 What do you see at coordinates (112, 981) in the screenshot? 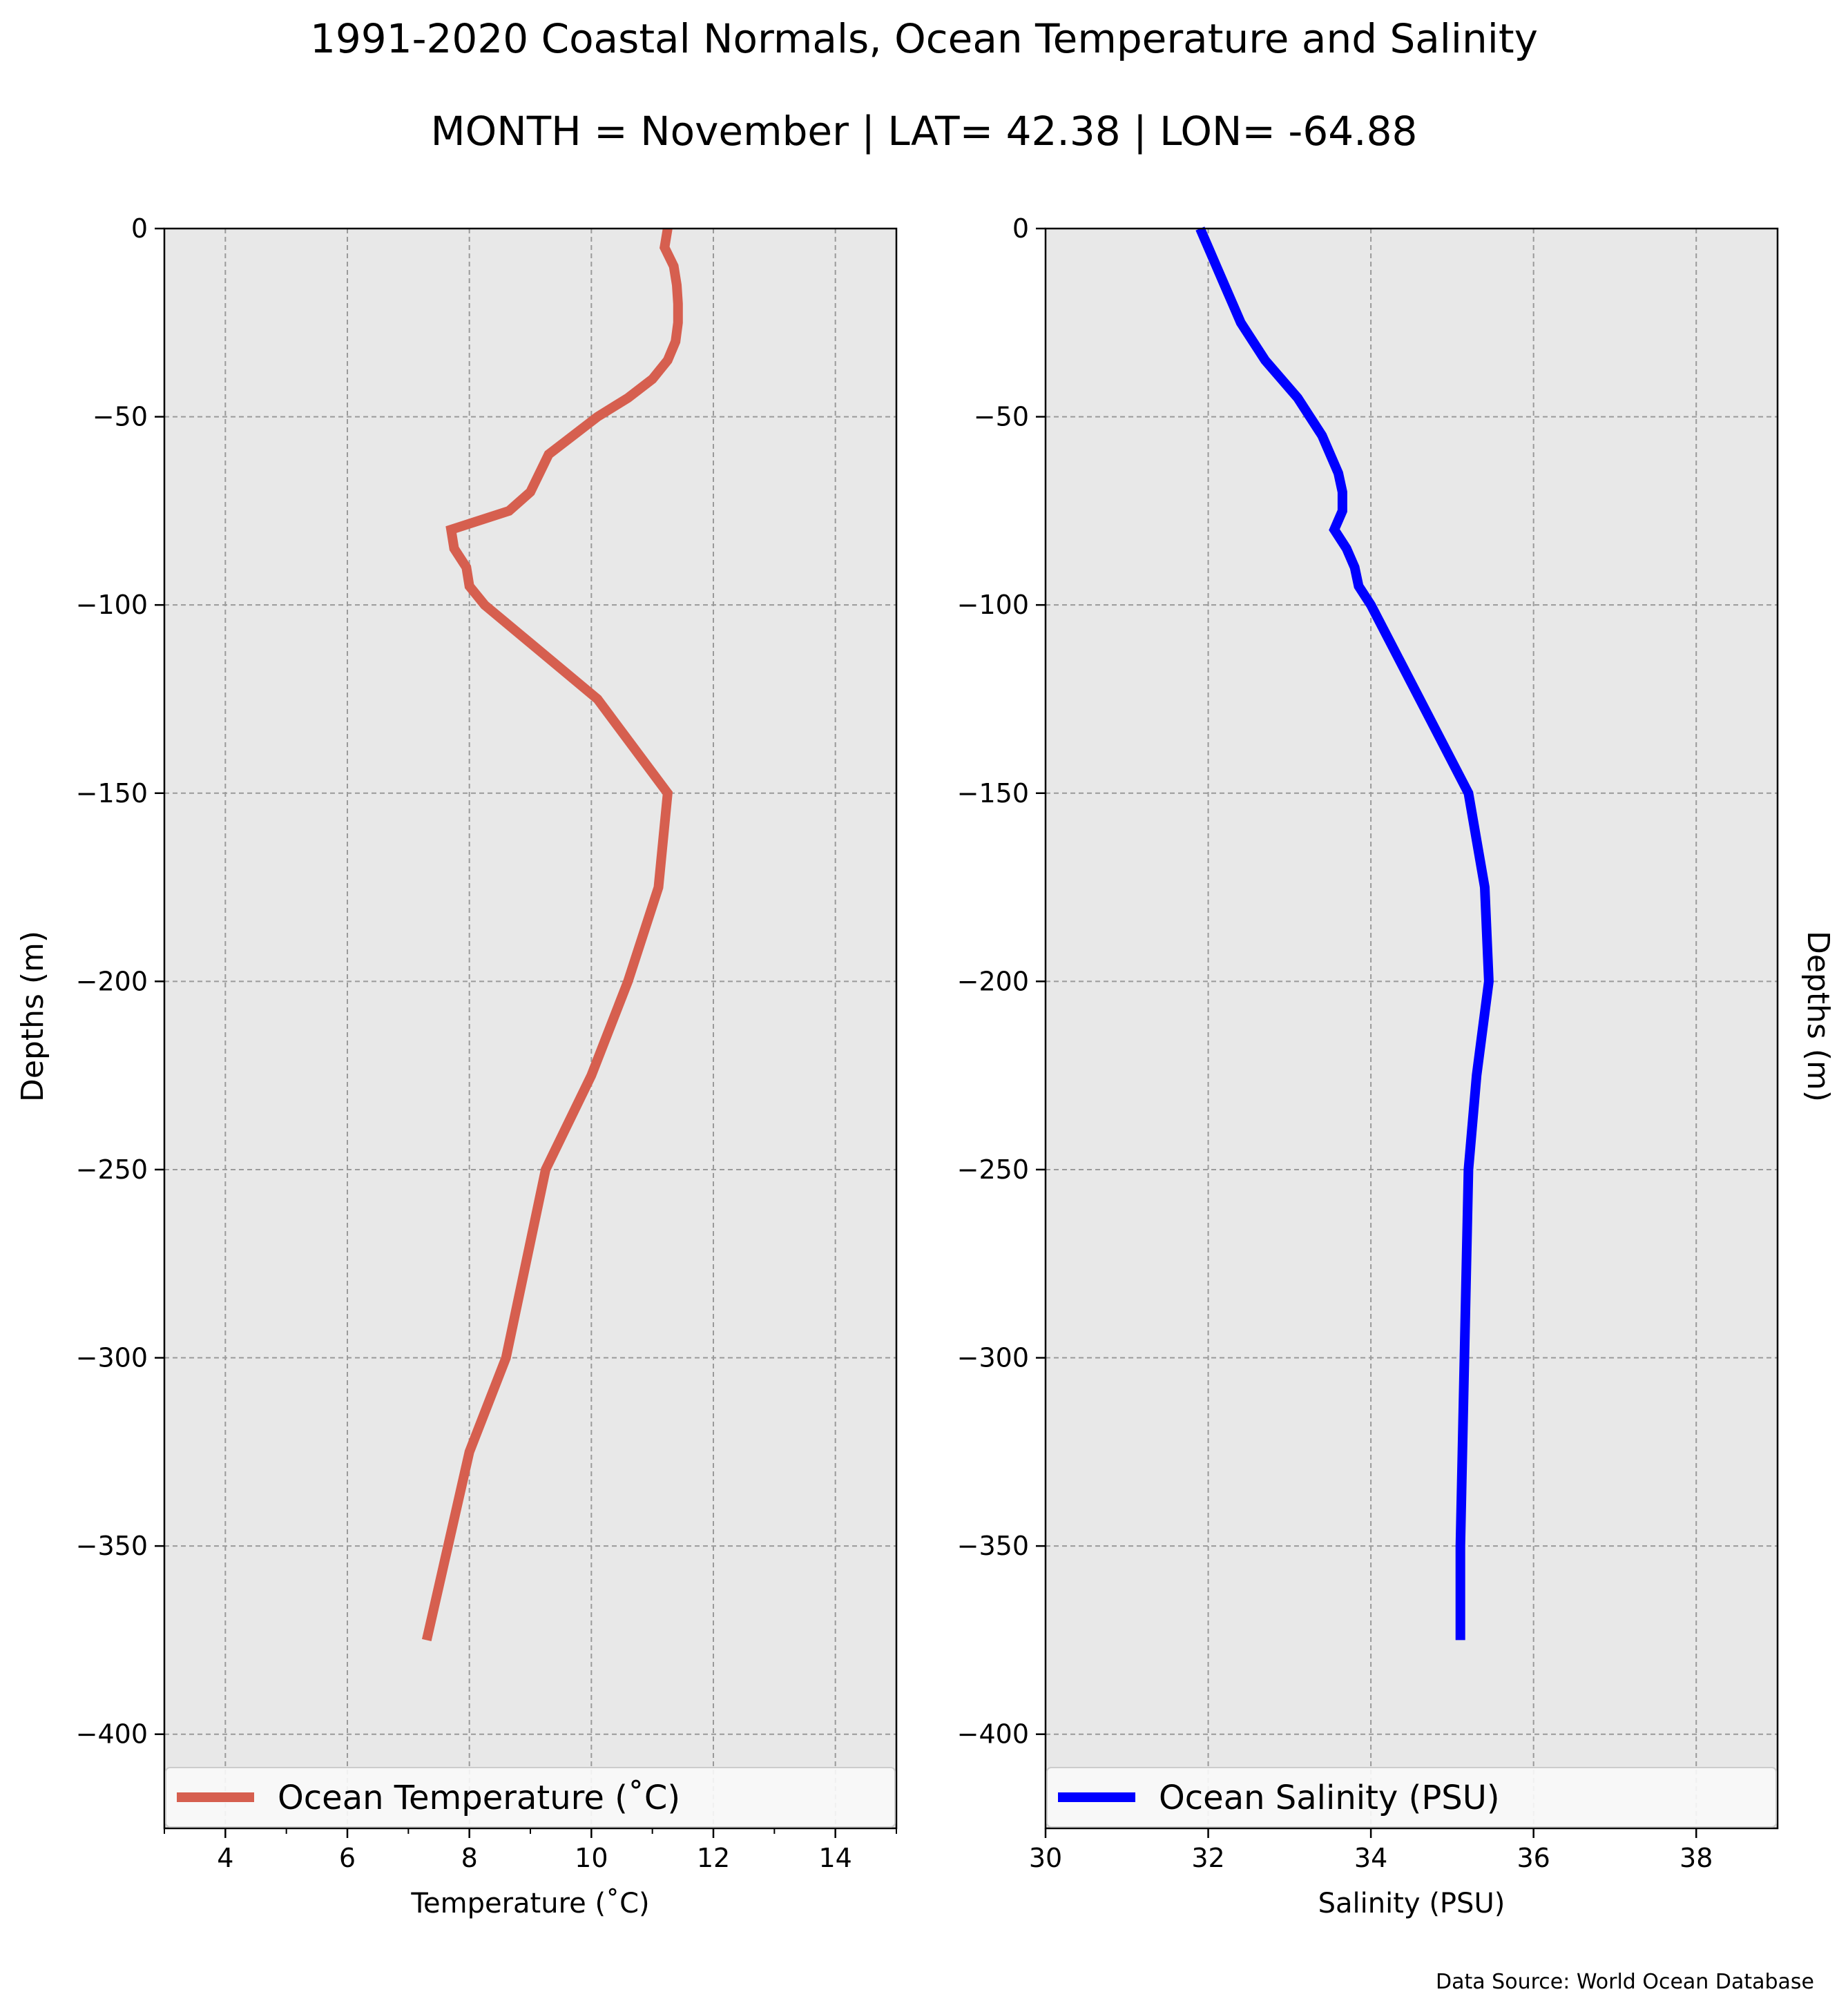
I see `temperature-y-tick-label: −200` at bounding box center [112, 981].